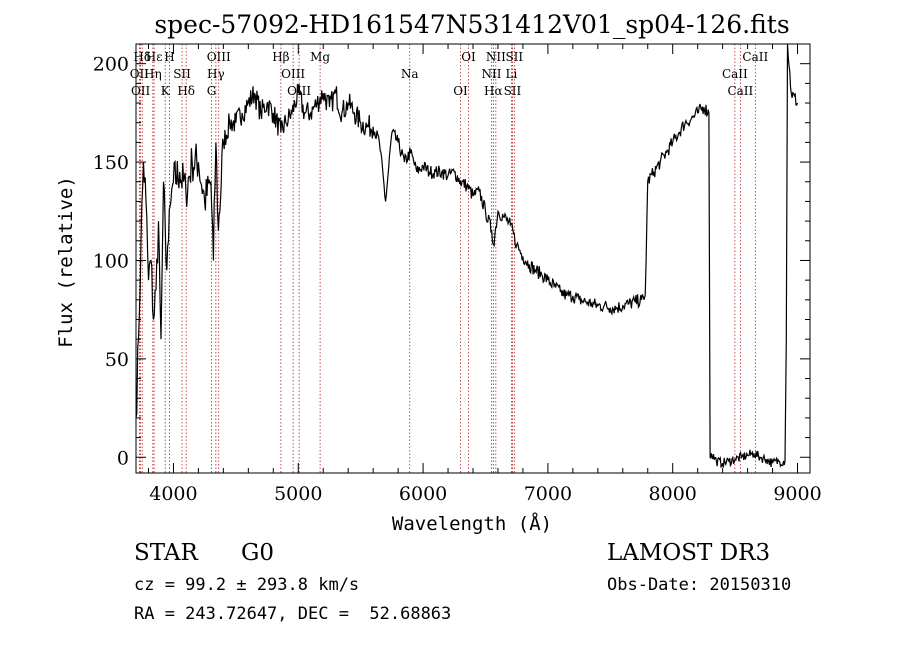  I want to click on spectral-line-label: Hη, so click(153, 74).